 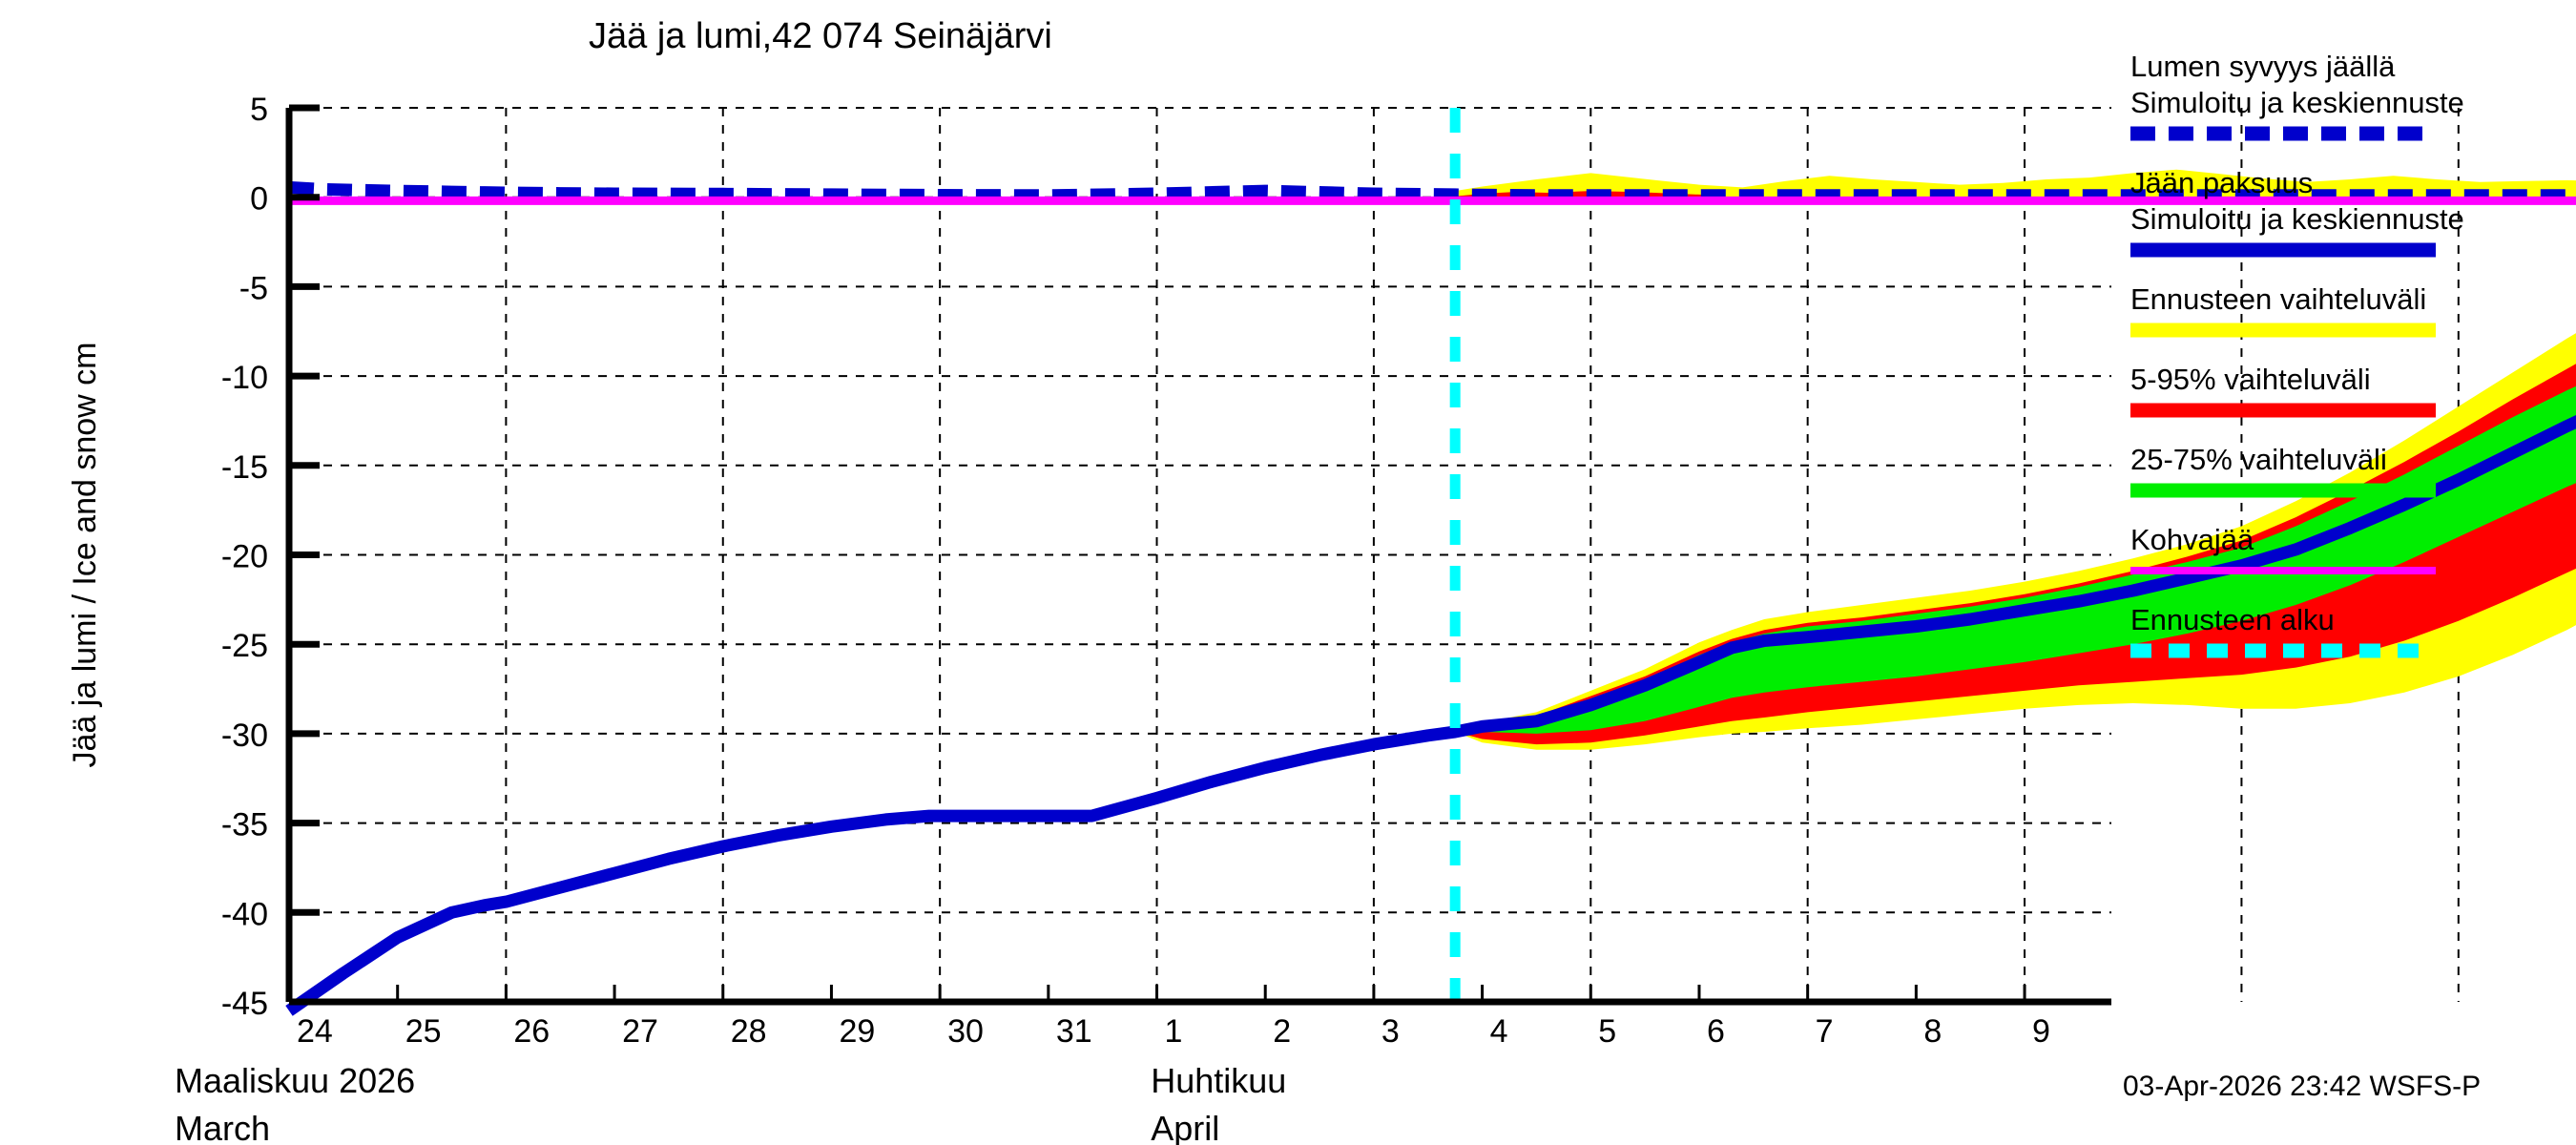 I want to click on x-tick-label: 3, so click(x=1390, y=1031).